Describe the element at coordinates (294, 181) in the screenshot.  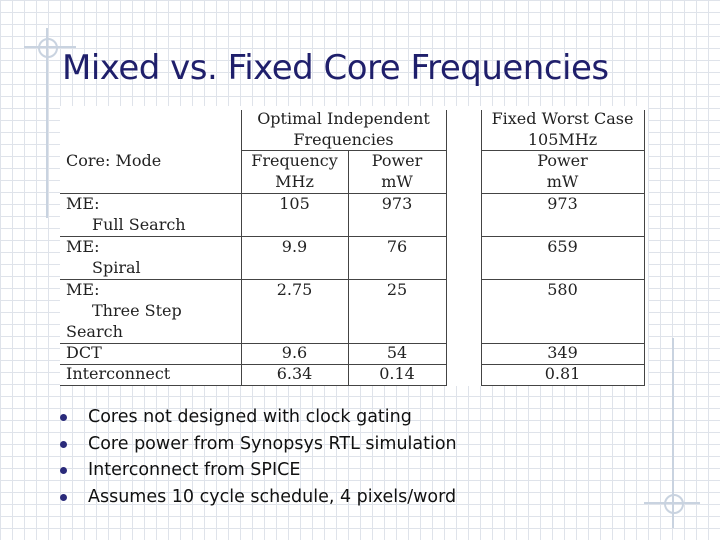
I see `column-header-frequency: MHz` at that location.